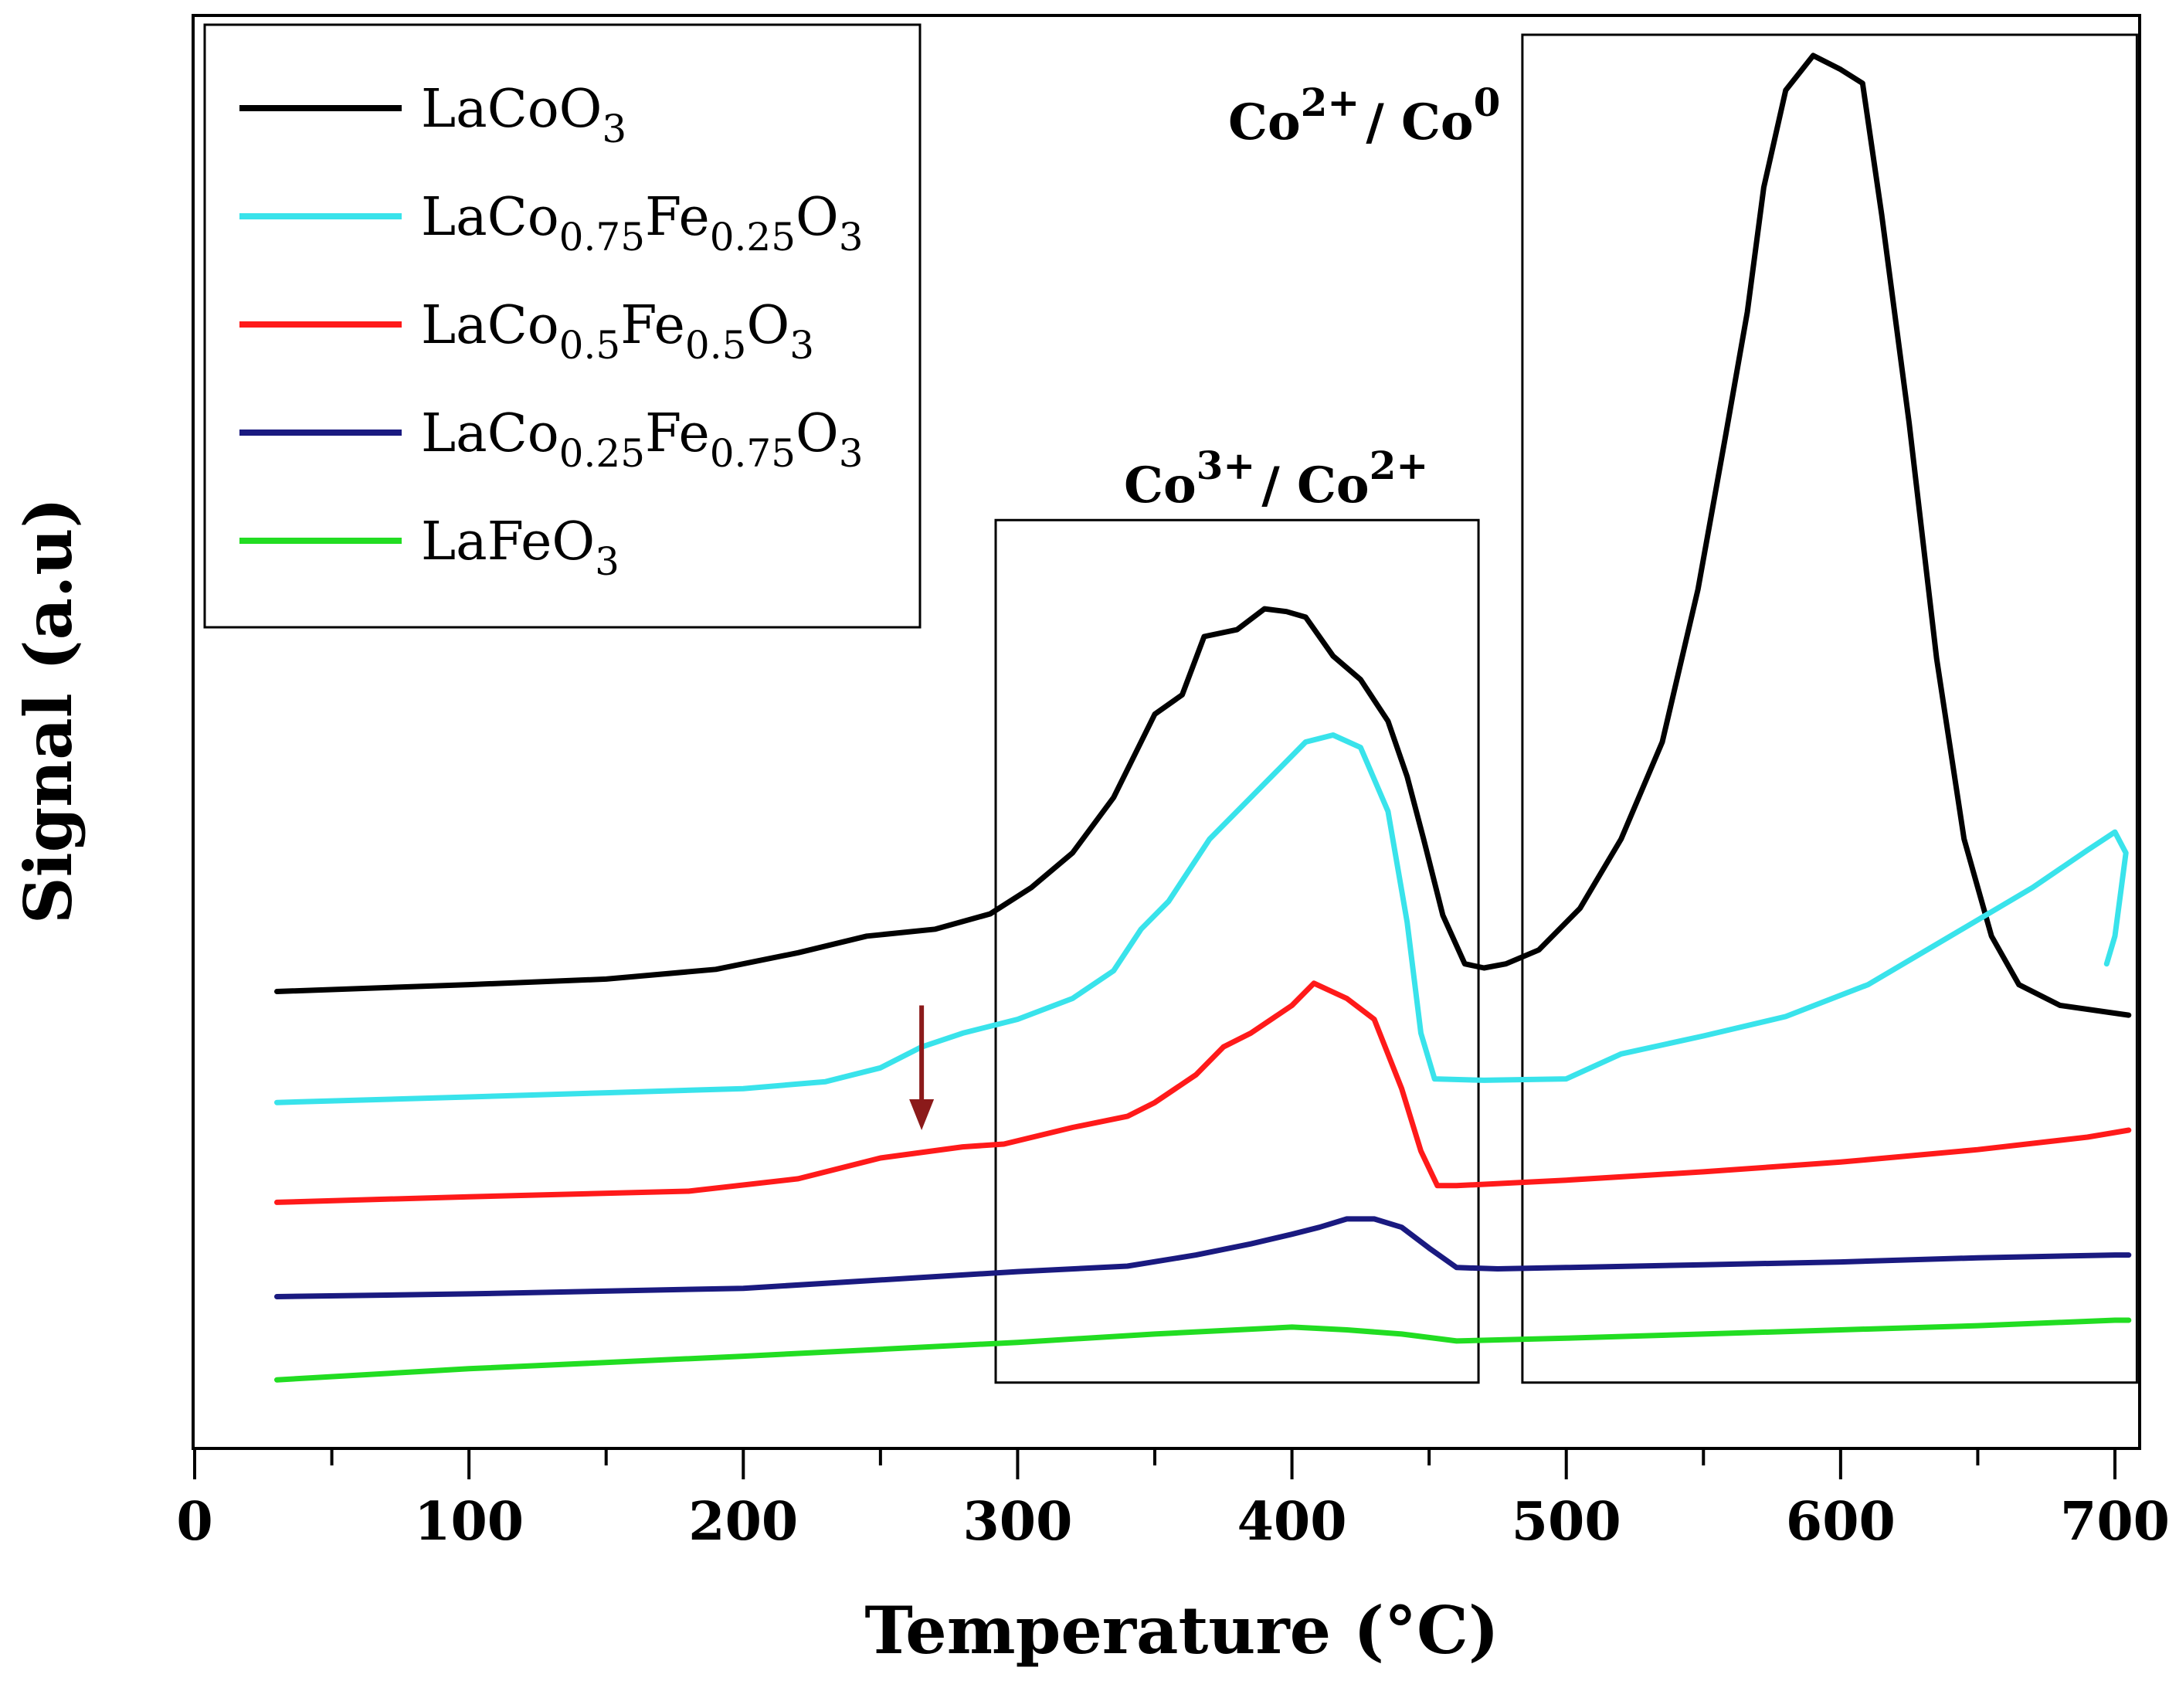 The image size is (2169, 1708). I want to click on legend-1-label_sub2: 0.25, so click(753, 238).